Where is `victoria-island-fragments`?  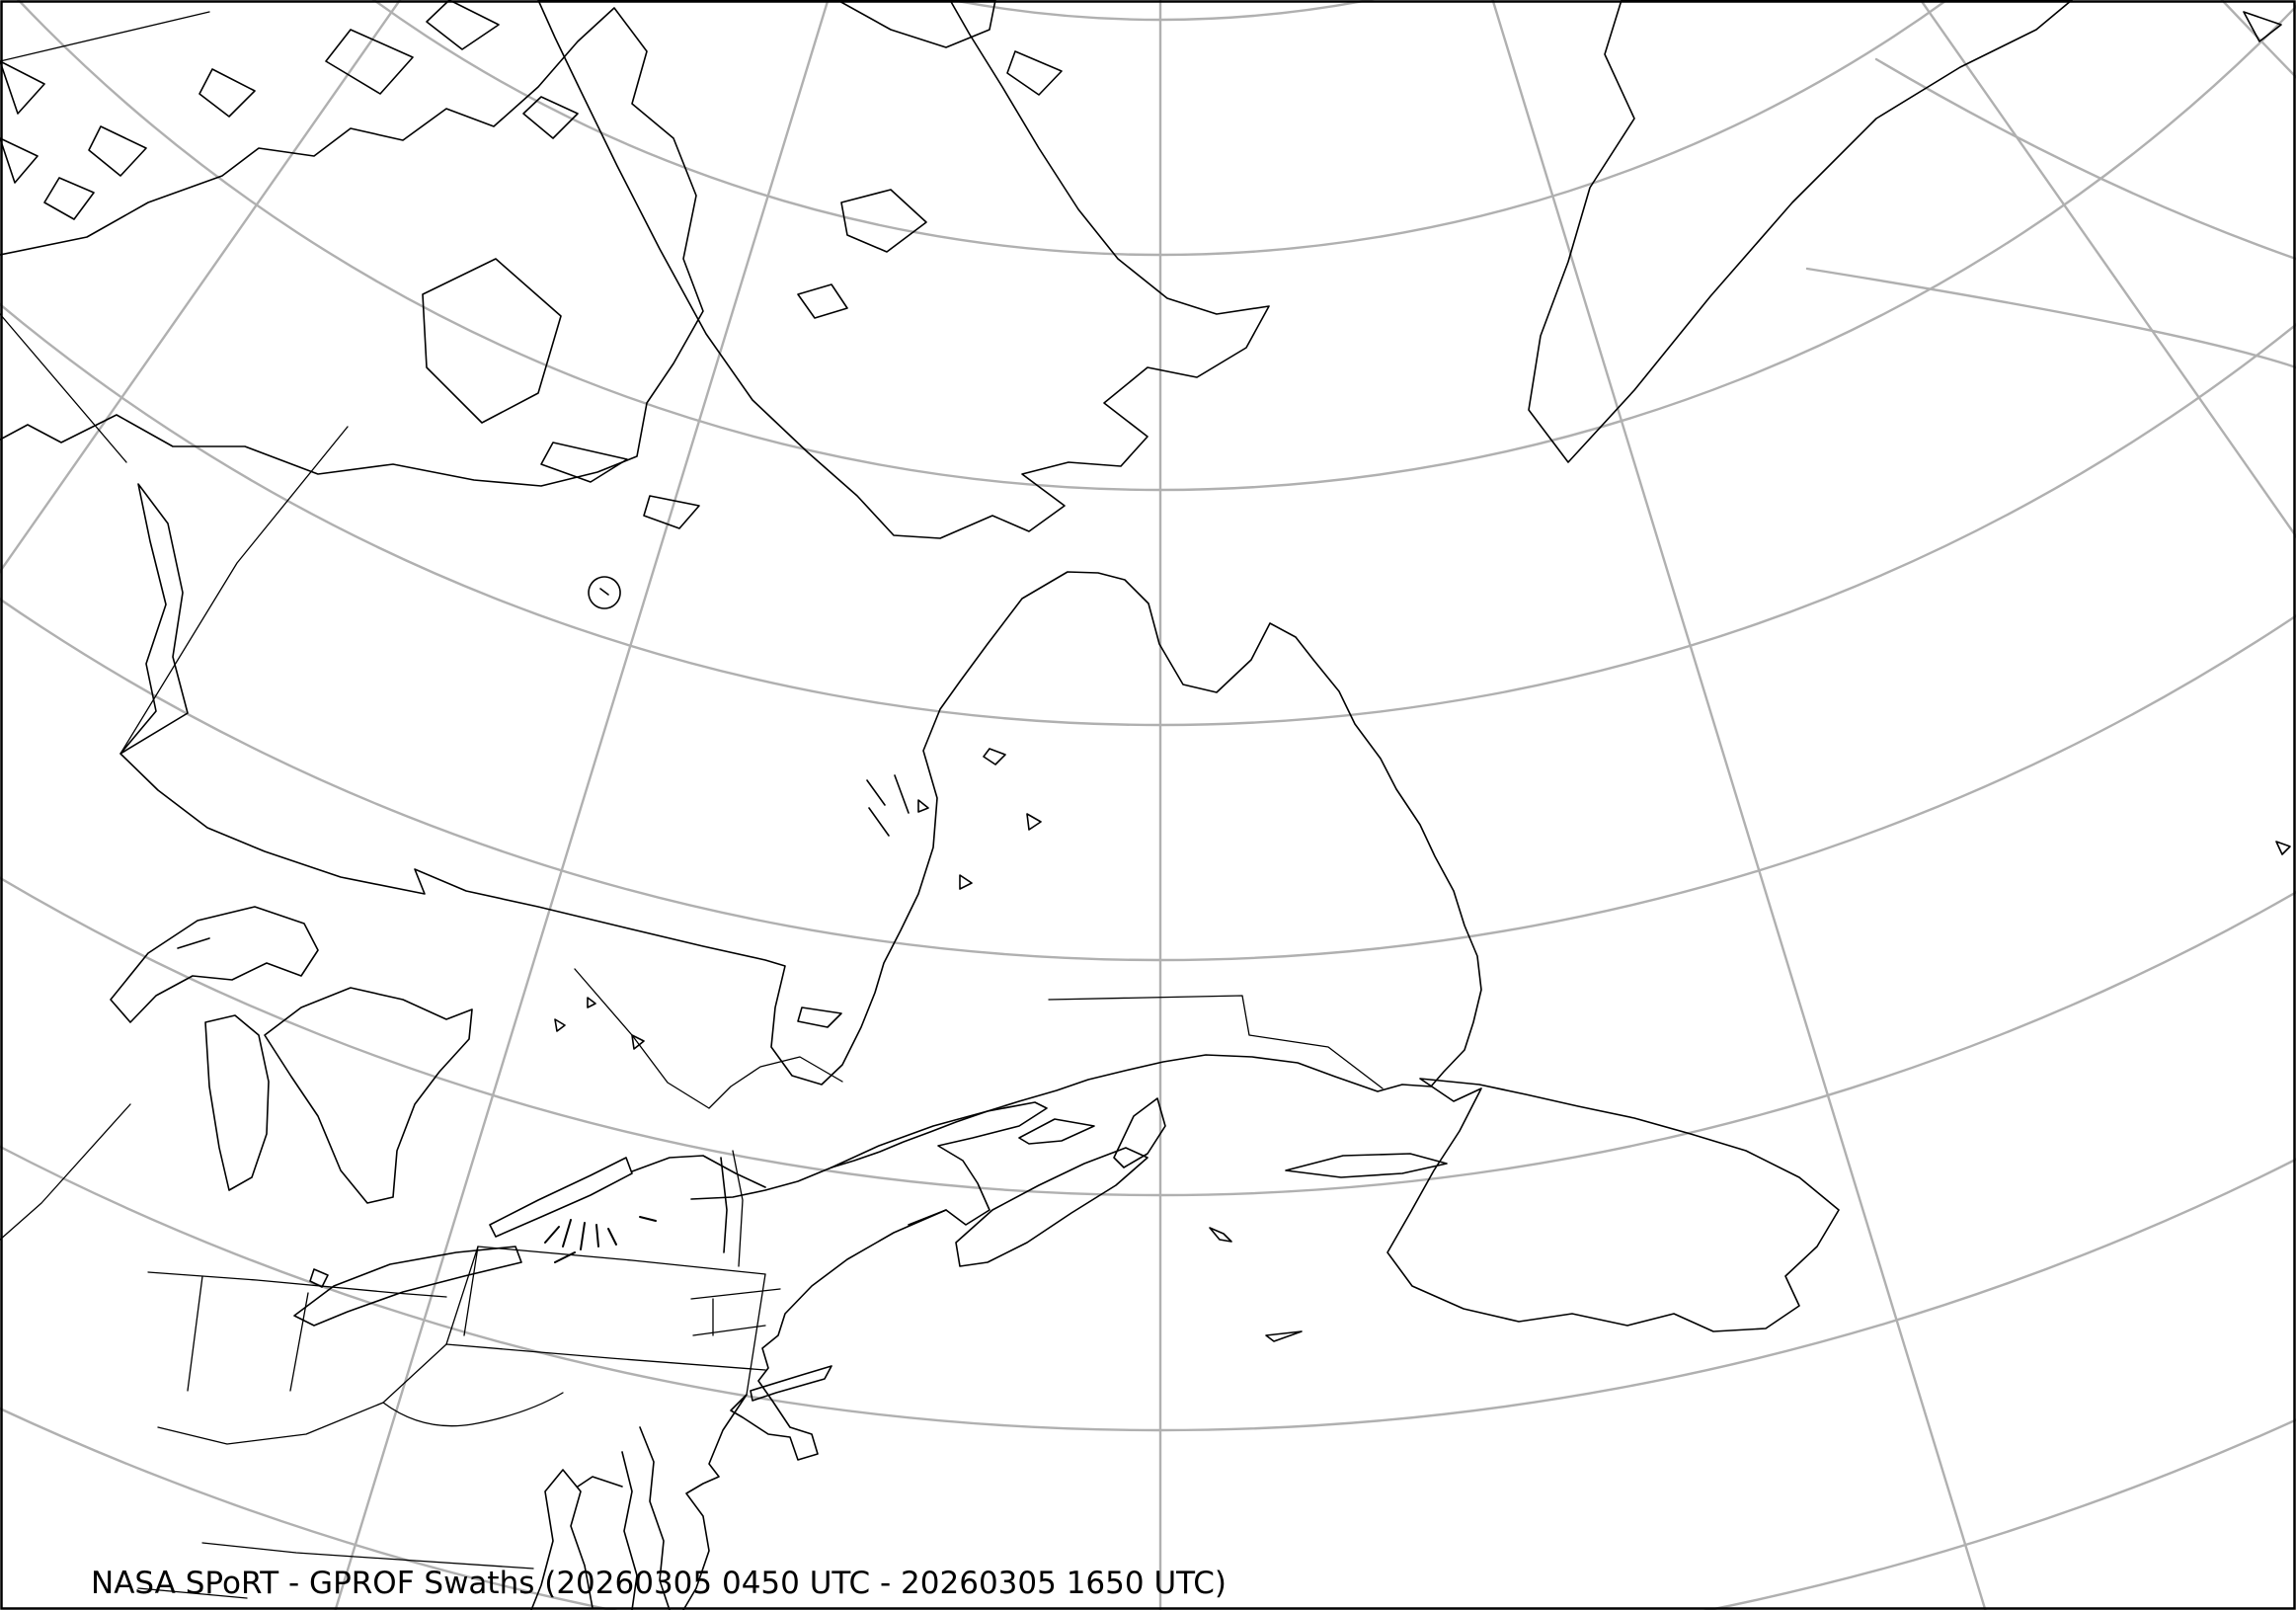
victoria-island-fragments is located at coordinates (128, 140).